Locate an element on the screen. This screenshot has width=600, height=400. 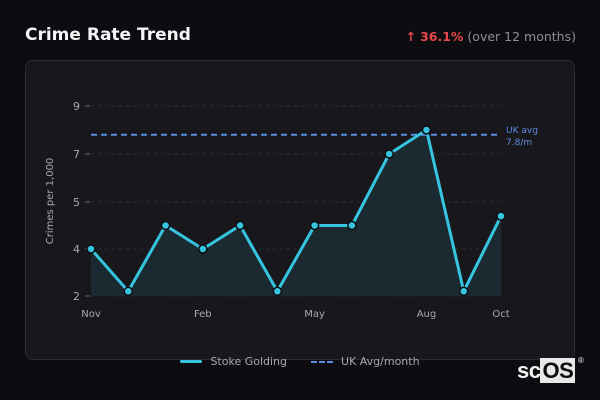
svg-text: Crimes per 1,000 is located at coordinates (50, 201).